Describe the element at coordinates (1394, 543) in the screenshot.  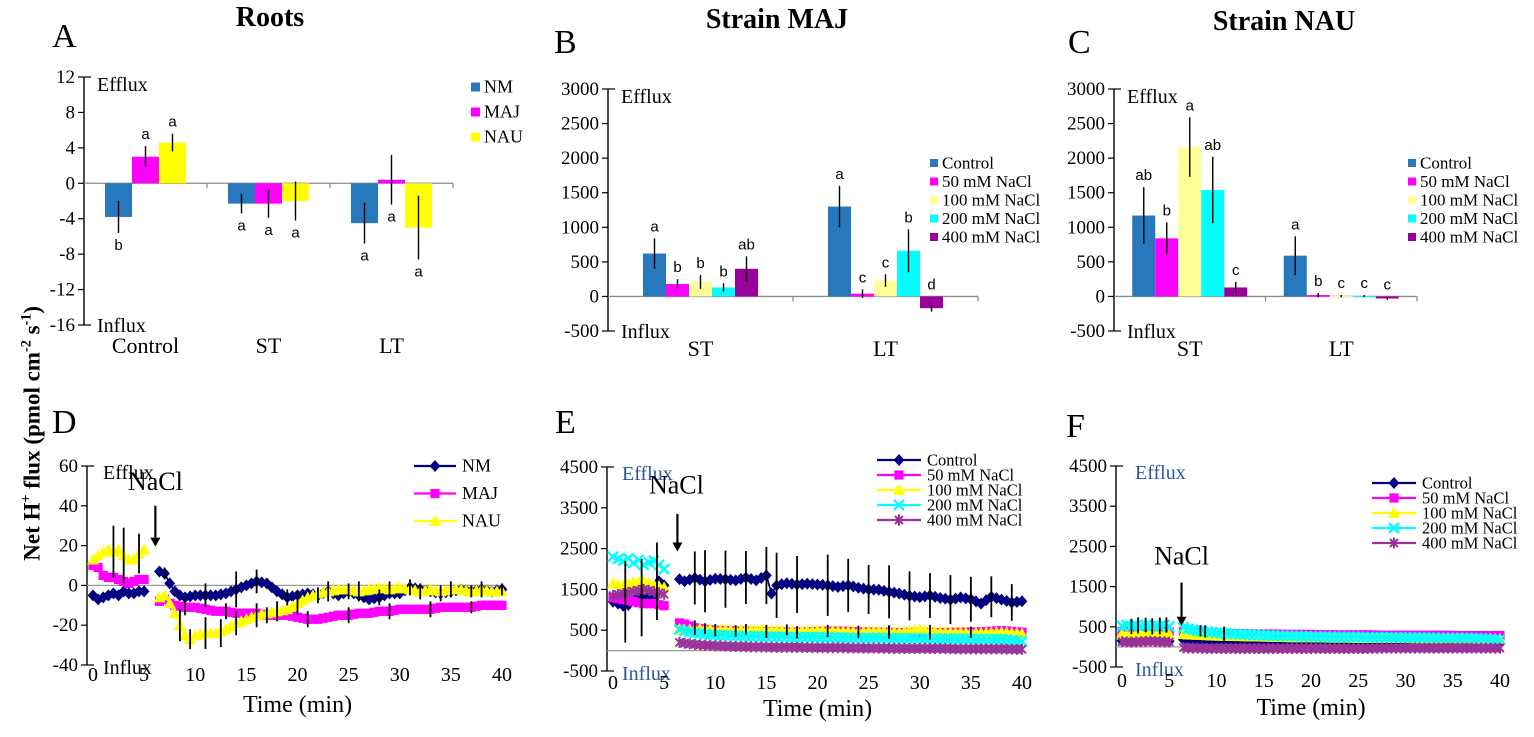
I see `marker-star` at that location.